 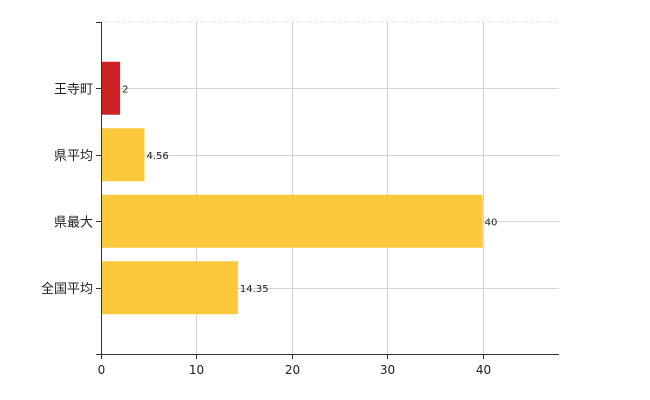 What do you see at coordinates (483, 370) in the screenshot?
I see `x-tick-label-4: 40` at bounding box center [483, 370].